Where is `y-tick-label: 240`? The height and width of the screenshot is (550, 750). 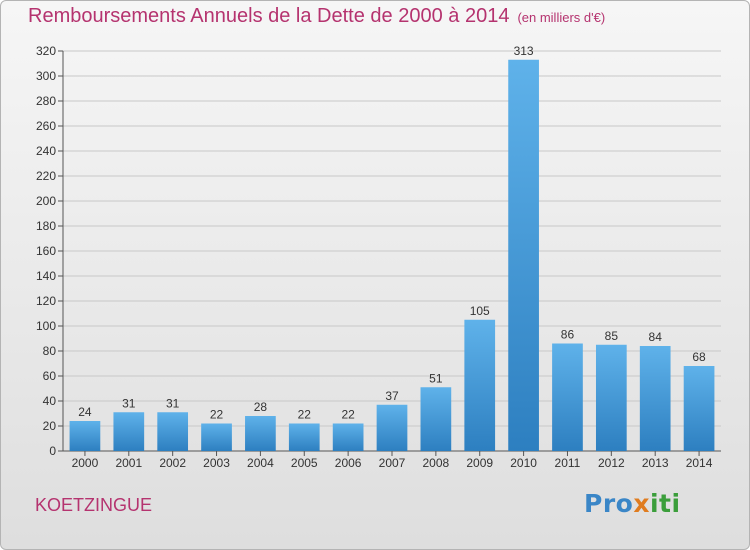
y-tick-label: 240 is located at coordinates (46, 151).